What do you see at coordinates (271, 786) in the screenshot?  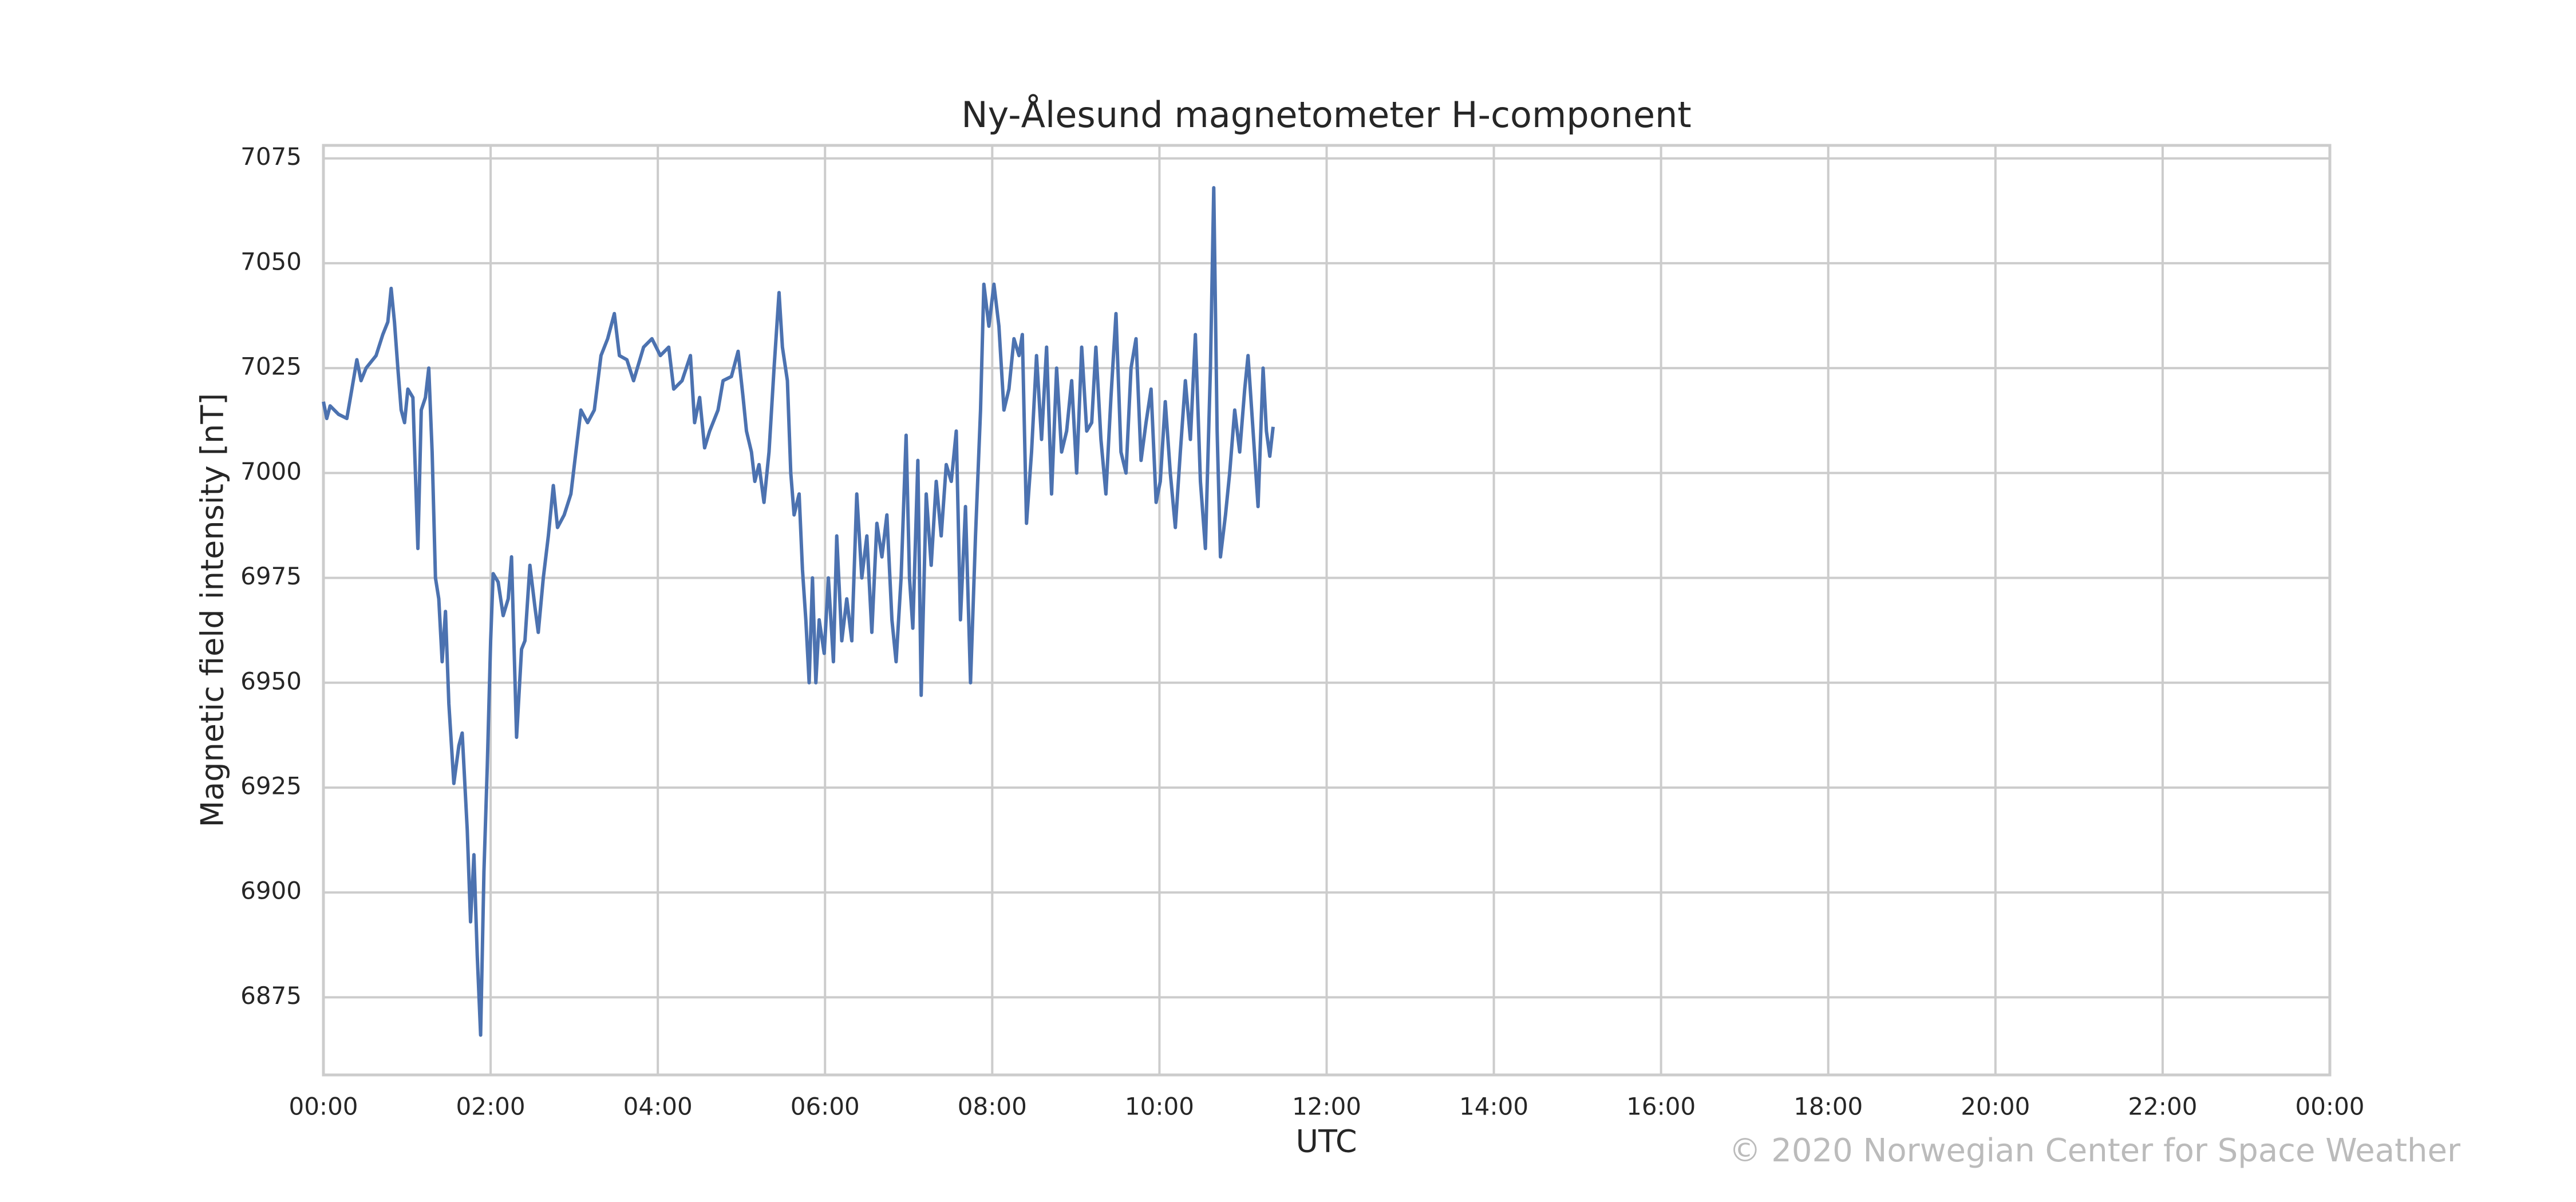 I see `y-tick-label: 6925` at bounding box center [271, 786].